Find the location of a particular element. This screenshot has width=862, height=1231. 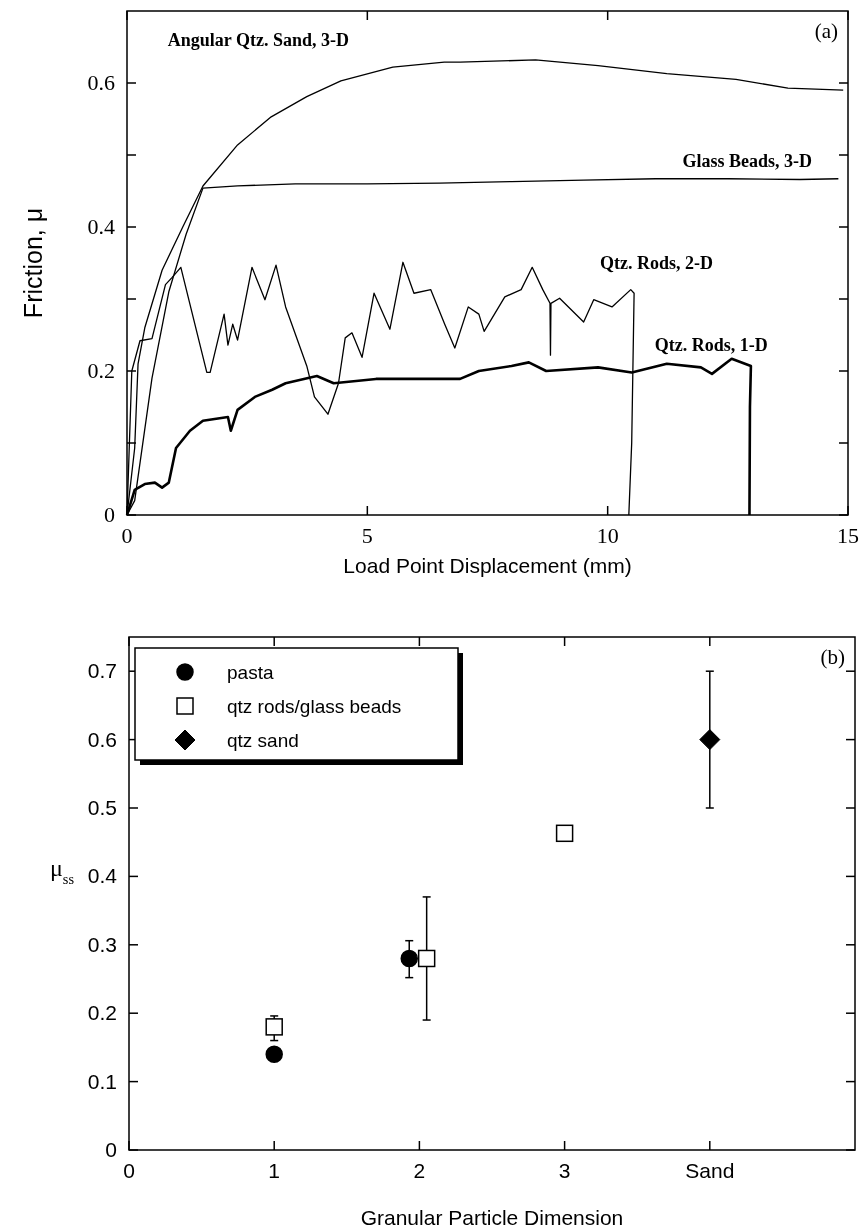

annotation: (a) is located at coordinates (826, 31).